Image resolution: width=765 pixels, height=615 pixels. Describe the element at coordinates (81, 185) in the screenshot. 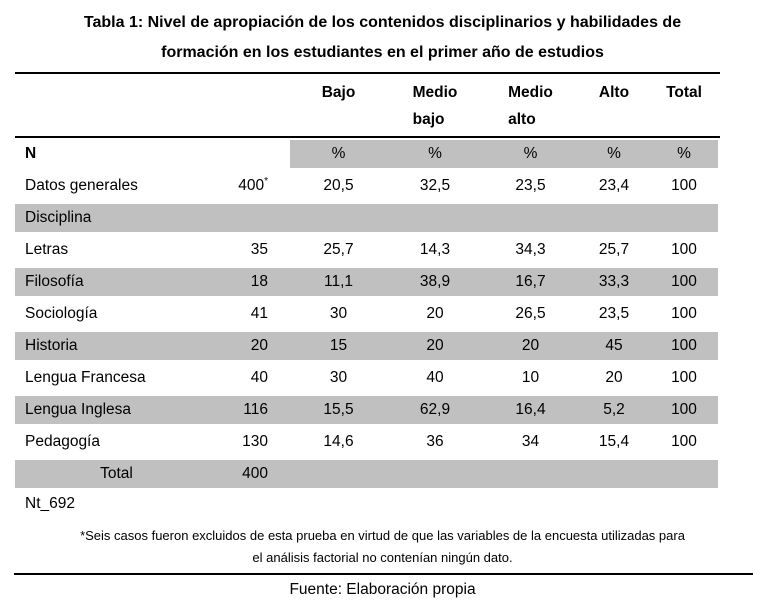

I see `row-label: Datos generales` at that location.